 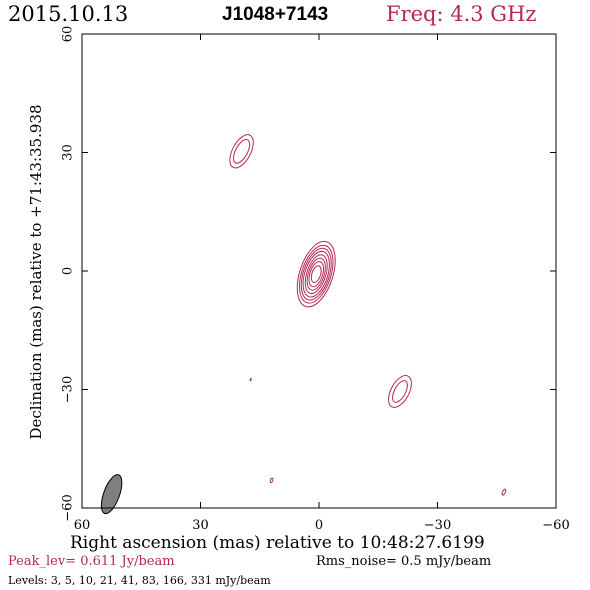 What do you see at coordinates (82, 525) in the screenshot?
I see `x-tick-label: 60` at bounding box center [82, 525].